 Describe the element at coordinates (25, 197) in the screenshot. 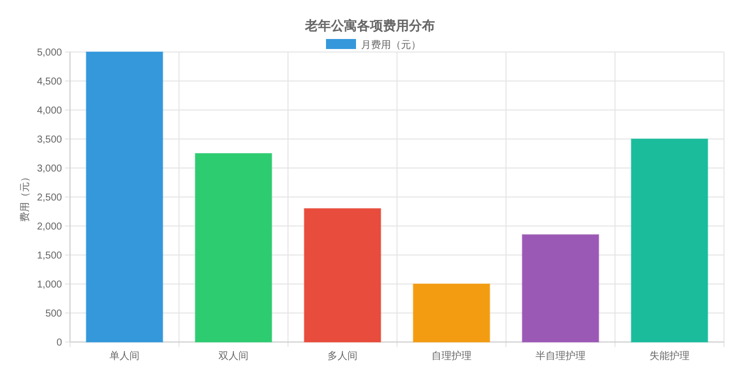

I see `y-axis-title: 费用（元）` at that location.